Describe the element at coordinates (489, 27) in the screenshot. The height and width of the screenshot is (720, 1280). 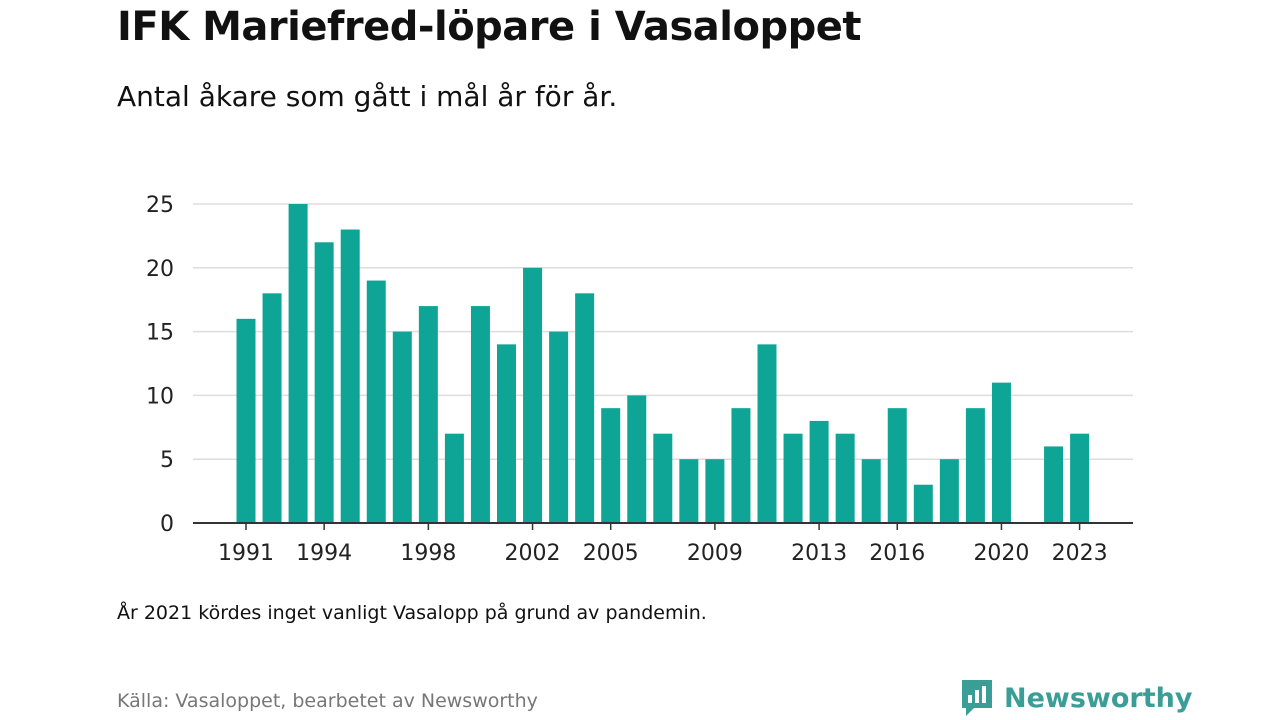
I see `chart-title: IFK Mariefred-löpare i Vasaloppet` at that location.